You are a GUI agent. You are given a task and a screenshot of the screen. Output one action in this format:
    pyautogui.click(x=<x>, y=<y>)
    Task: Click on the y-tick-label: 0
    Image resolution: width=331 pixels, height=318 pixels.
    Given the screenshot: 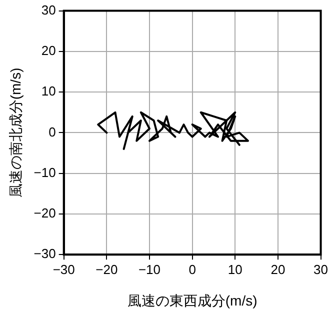 What is the action you would take?
    pyautogui.click(x=52, y=132)
    